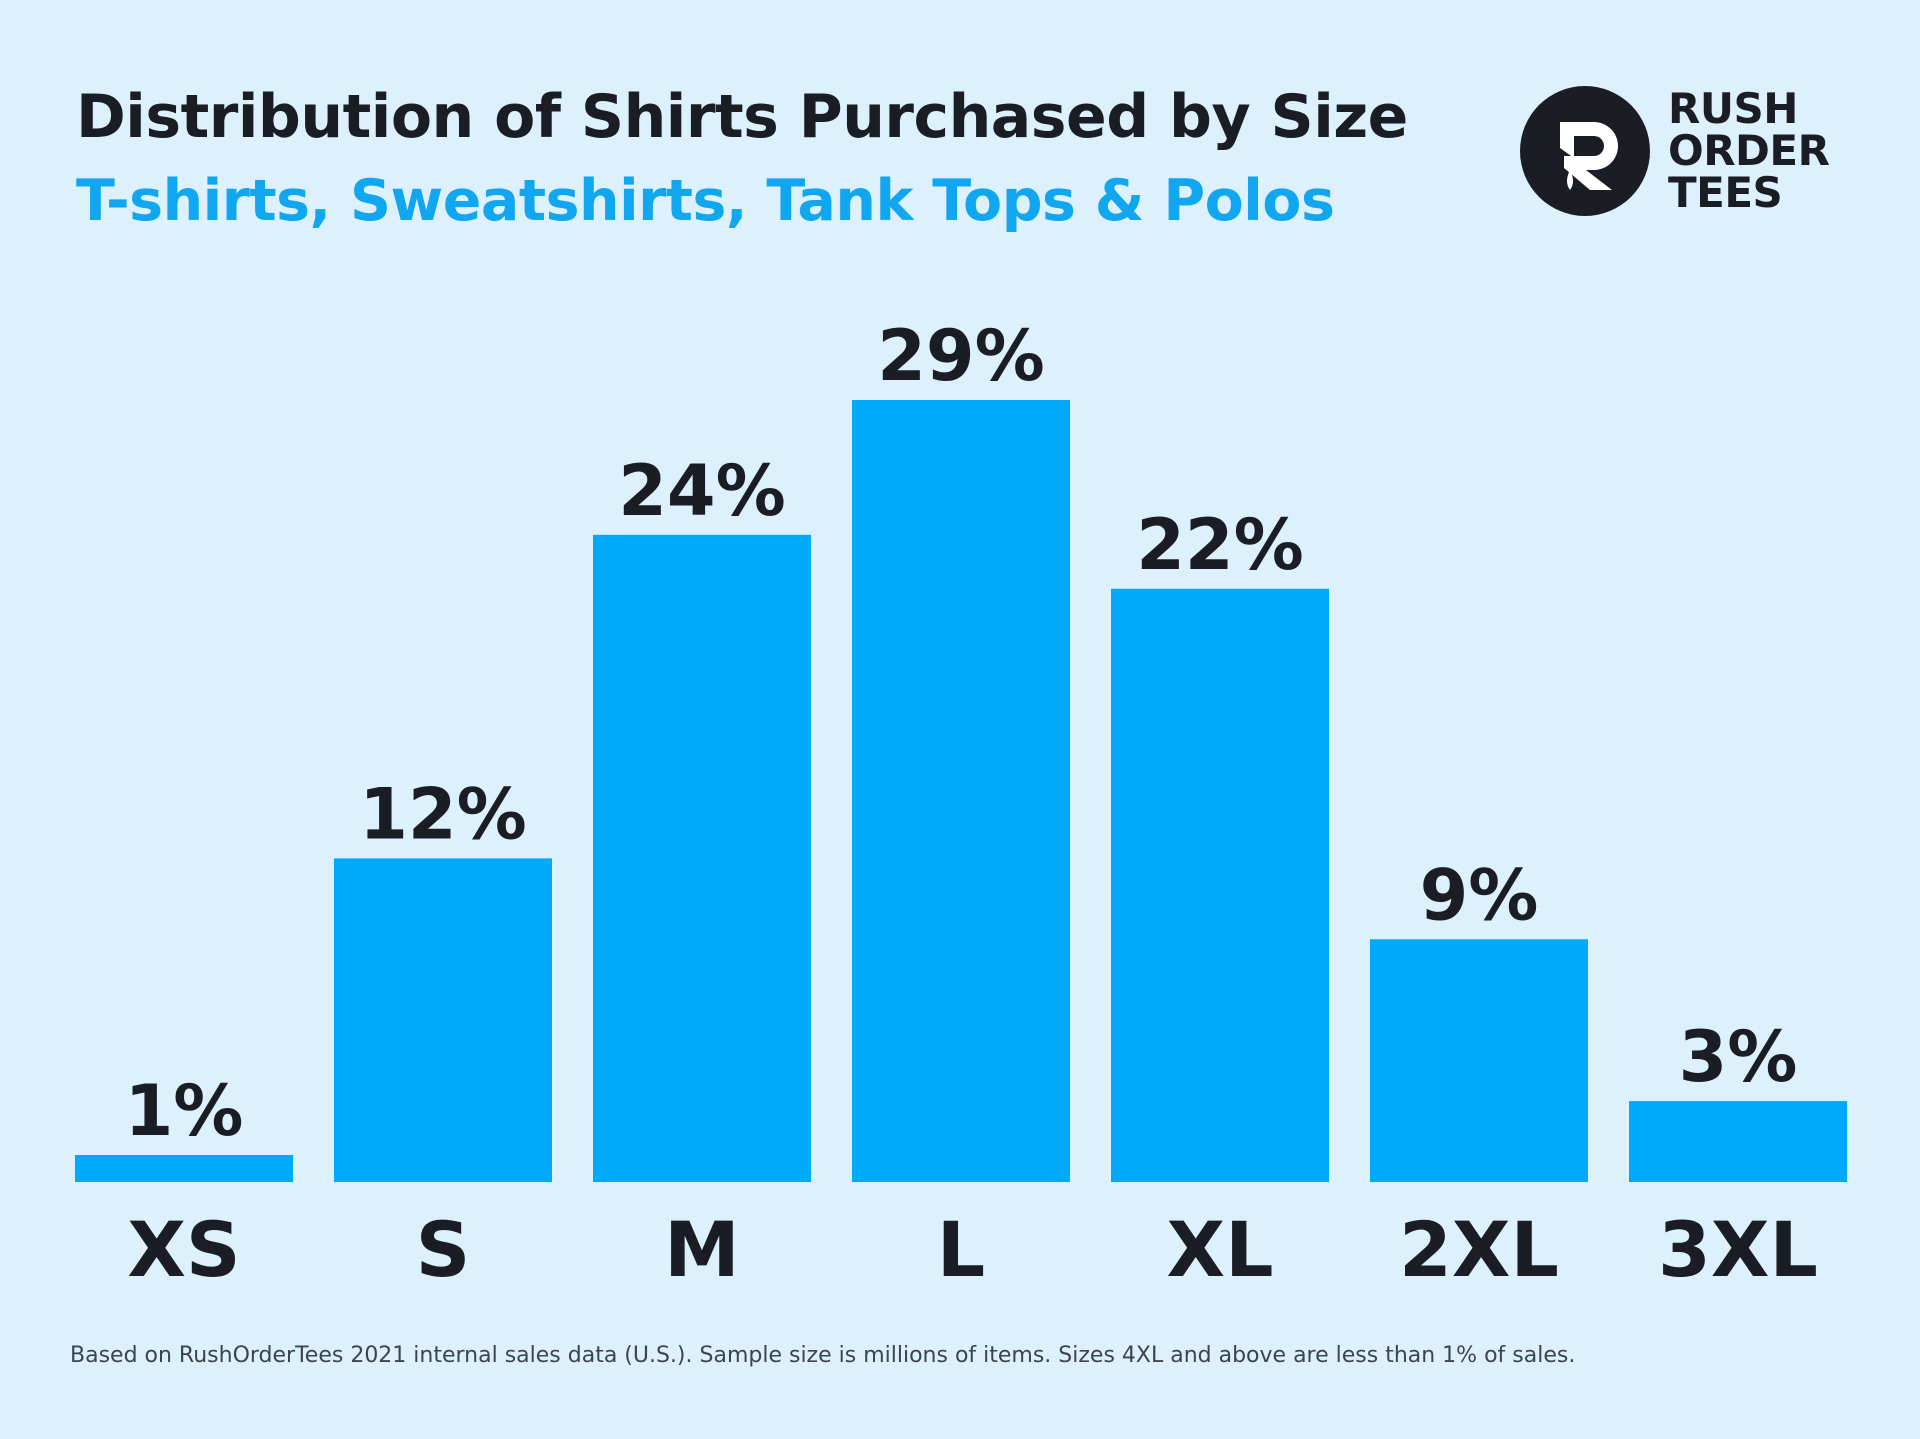  I want to click on rush-order-tees-logo-icon, so click(1585, 151).